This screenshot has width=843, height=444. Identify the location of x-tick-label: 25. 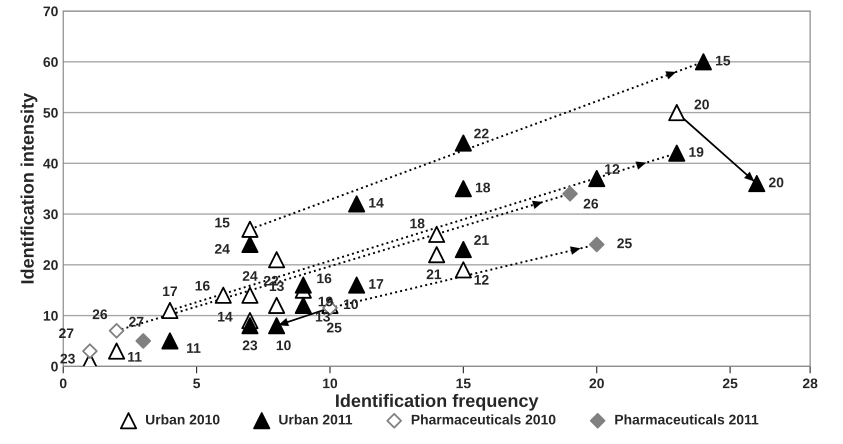
(730, 383).